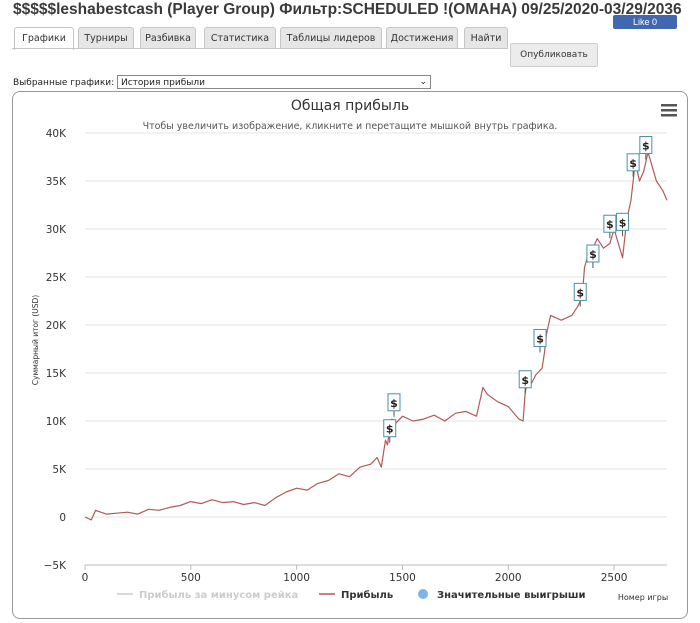 This screenshot has width=700, height=623. What do you see at coordinates (508, 578) in the screenshot?
I see `x-tick-label: 2000` at bounding box center [508, 578].